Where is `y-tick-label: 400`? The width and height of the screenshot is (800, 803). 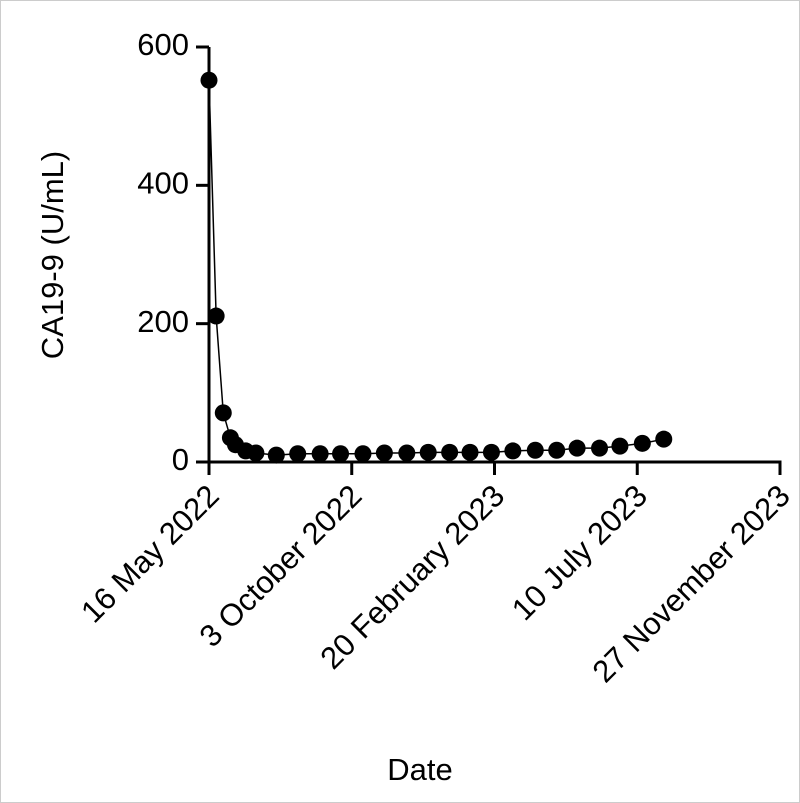 y-tick-label: 400 is located at coordinates (163, 183).